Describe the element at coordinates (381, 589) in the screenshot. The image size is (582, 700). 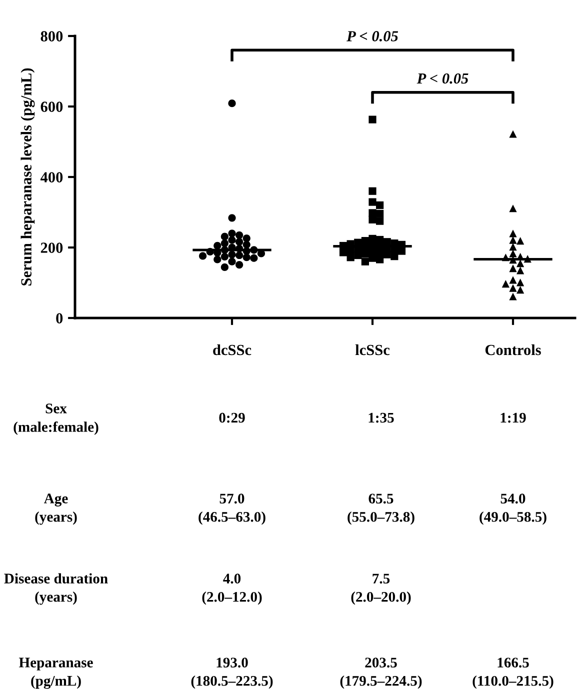
I see `text: 7.5 (2.0–20.0)` at that location.